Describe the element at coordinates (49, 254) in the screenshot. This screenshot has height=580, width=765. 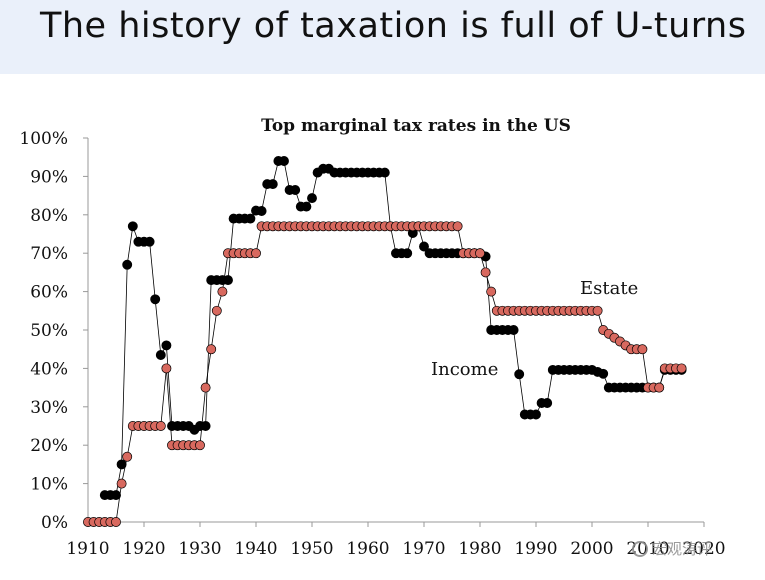
I see `y-tick-label: 70%` at that location.